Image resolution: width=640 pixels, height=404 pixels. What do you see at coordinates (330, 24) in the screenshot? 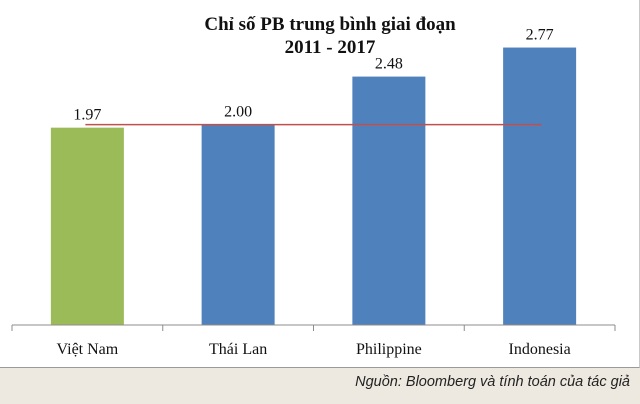
I see `chart-title-line-1: Chỉ số PB trung bình giai đoạn` at bounding box center [330, 24].